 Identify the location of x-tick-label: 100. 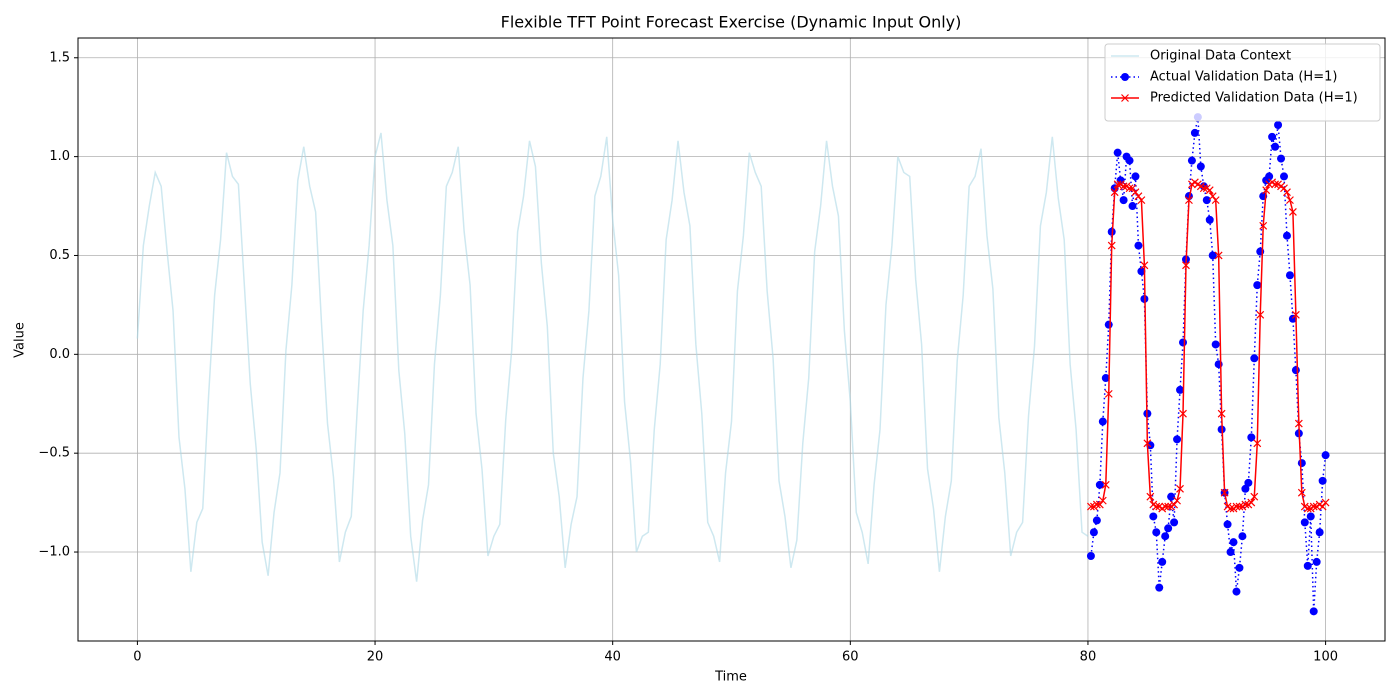
(1325, 657).